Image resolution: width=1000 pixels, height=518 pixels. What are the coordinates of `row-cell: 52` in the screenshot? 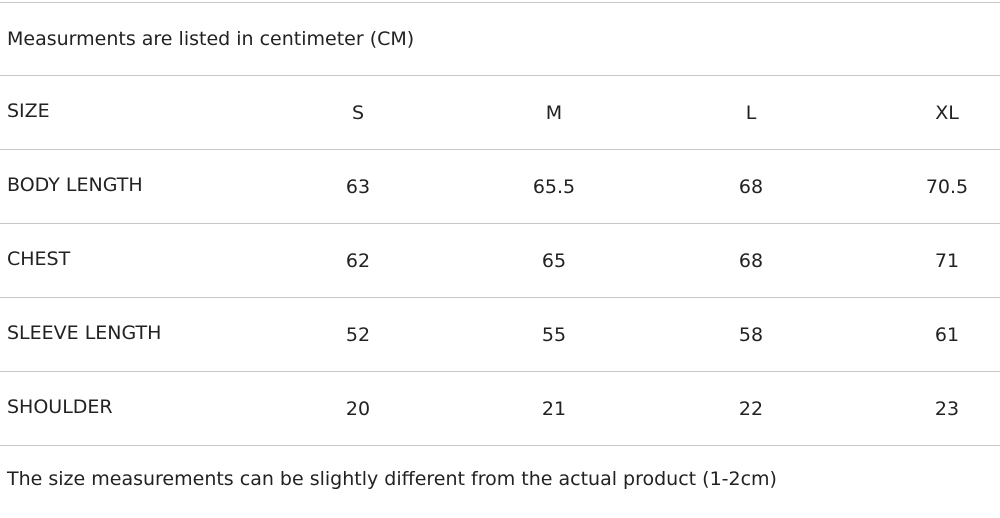 It's located at (358, 335).